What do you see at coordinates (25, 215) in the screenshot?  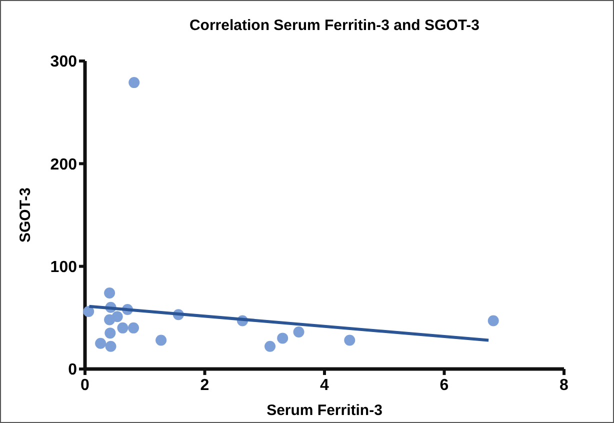 I see `y-axis-title: SGOT-3` at bounding box center [25, 215].